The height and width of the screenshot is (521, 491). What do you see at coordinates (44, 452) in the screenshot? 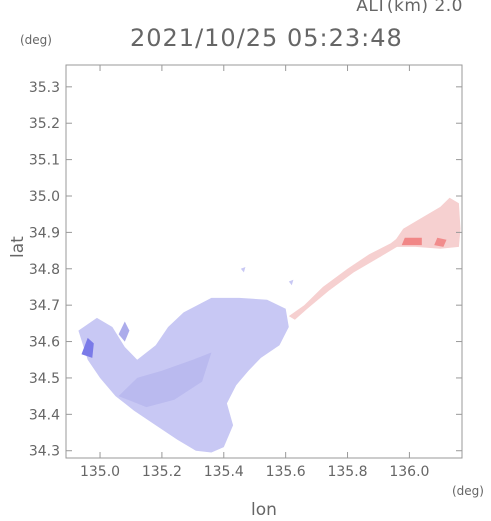
I see `y-tick-label: 34.3` at bounding box center [44, 452].